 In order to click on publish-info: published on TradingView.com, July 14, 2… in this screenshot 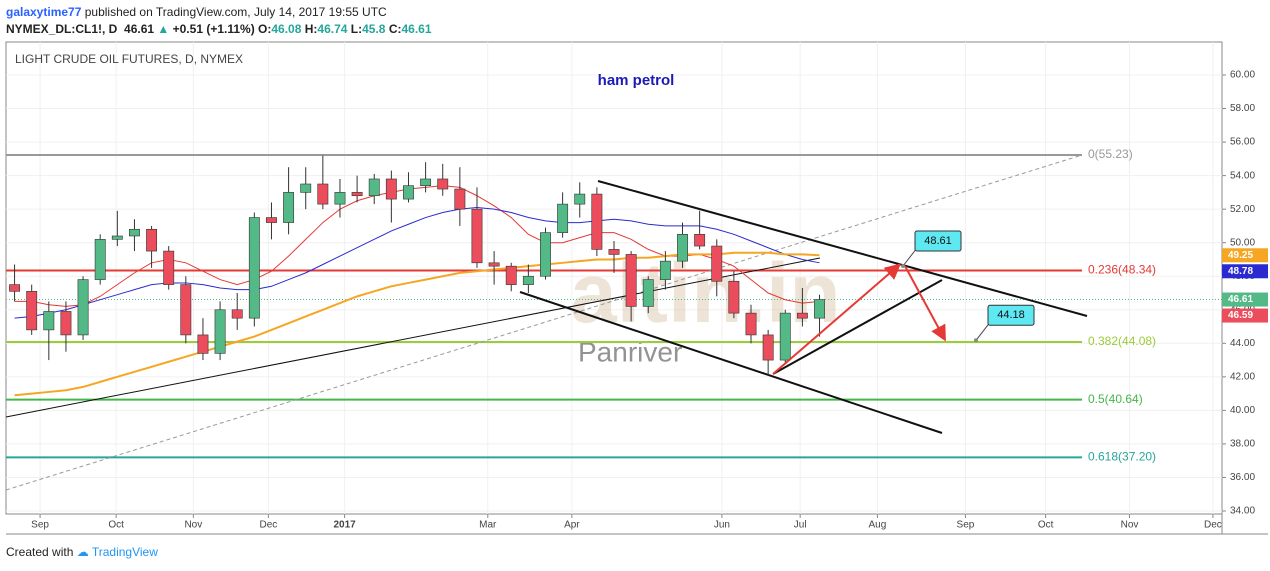, I will do `click(234, 12)`.